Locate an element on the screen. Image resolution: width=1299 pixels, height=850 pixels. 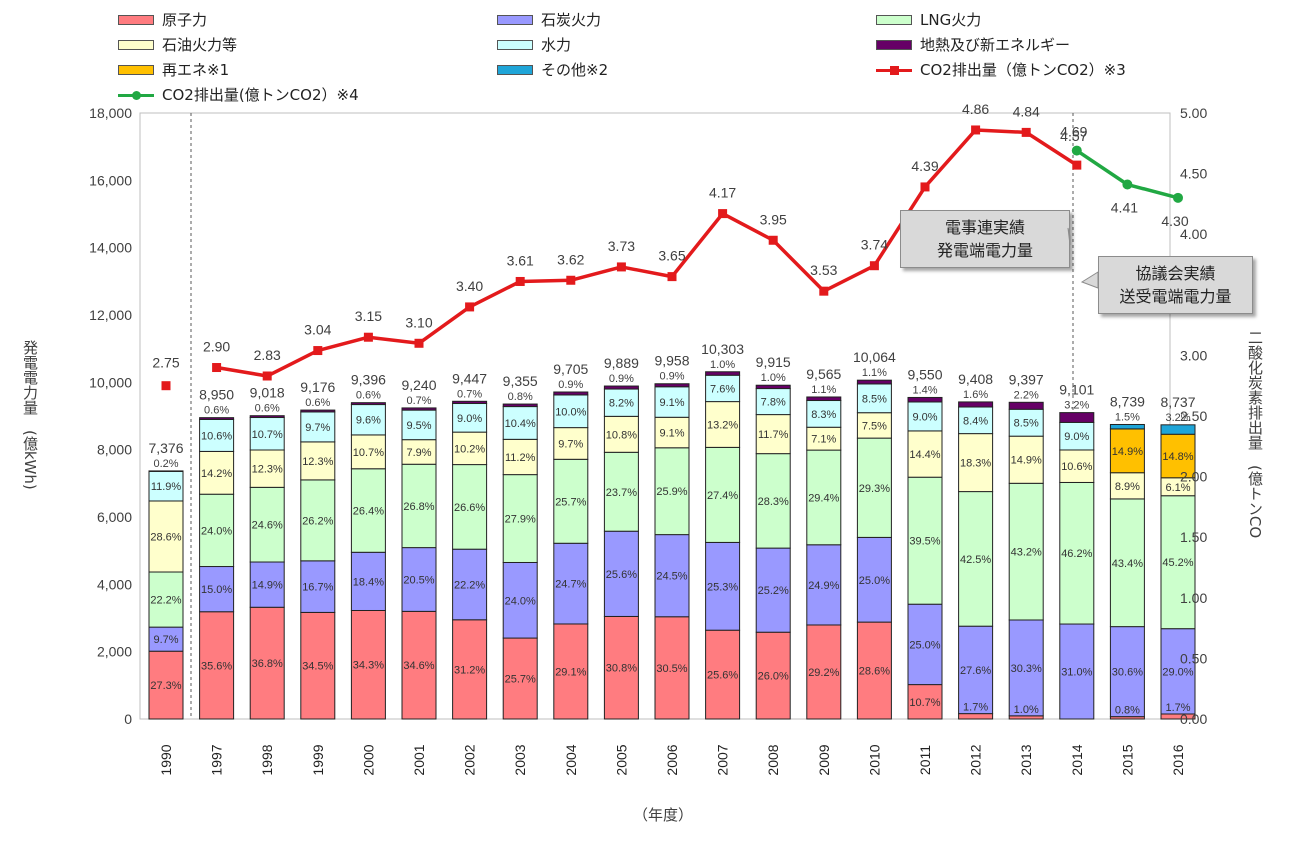
y2-tick-label: 2.00 is located at coordinates (1193, 477).